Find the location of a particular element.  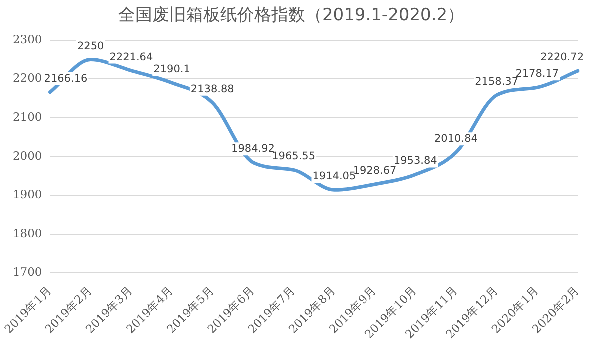

y-tick-label: 2000 is located at coordinates (27, 155).